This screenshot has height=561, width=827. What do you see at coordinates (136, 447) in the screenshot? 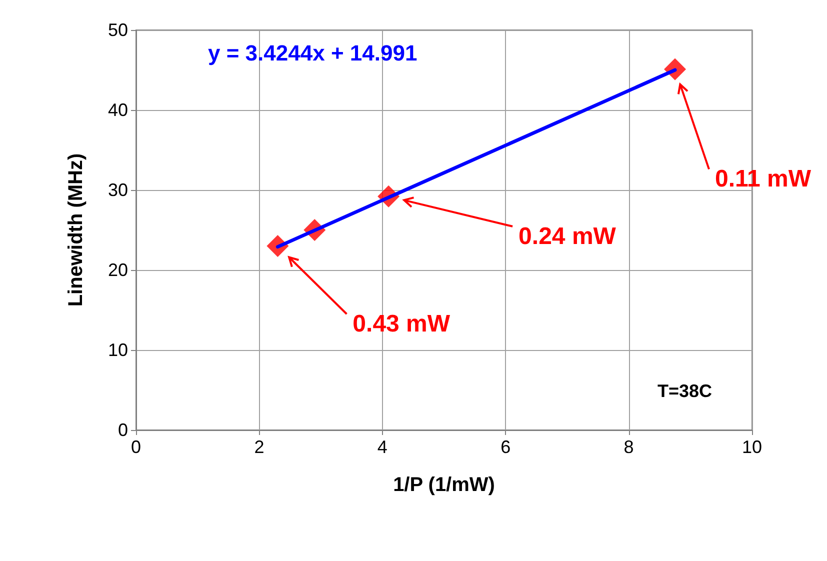
I see `x-tick-label: 0` at bounding box center [136, 447].